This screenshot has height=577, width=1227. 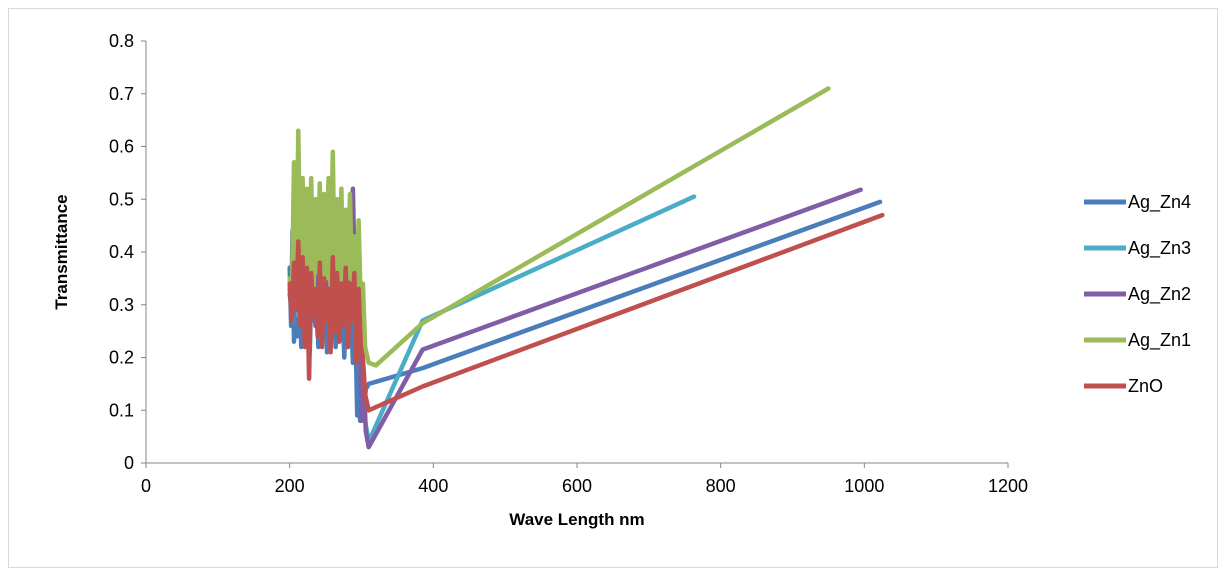 What do you see at coordinates (121, 358) in the screenshot?
I see `y-tick-label: 0.2` at bounding box center [121, 358].